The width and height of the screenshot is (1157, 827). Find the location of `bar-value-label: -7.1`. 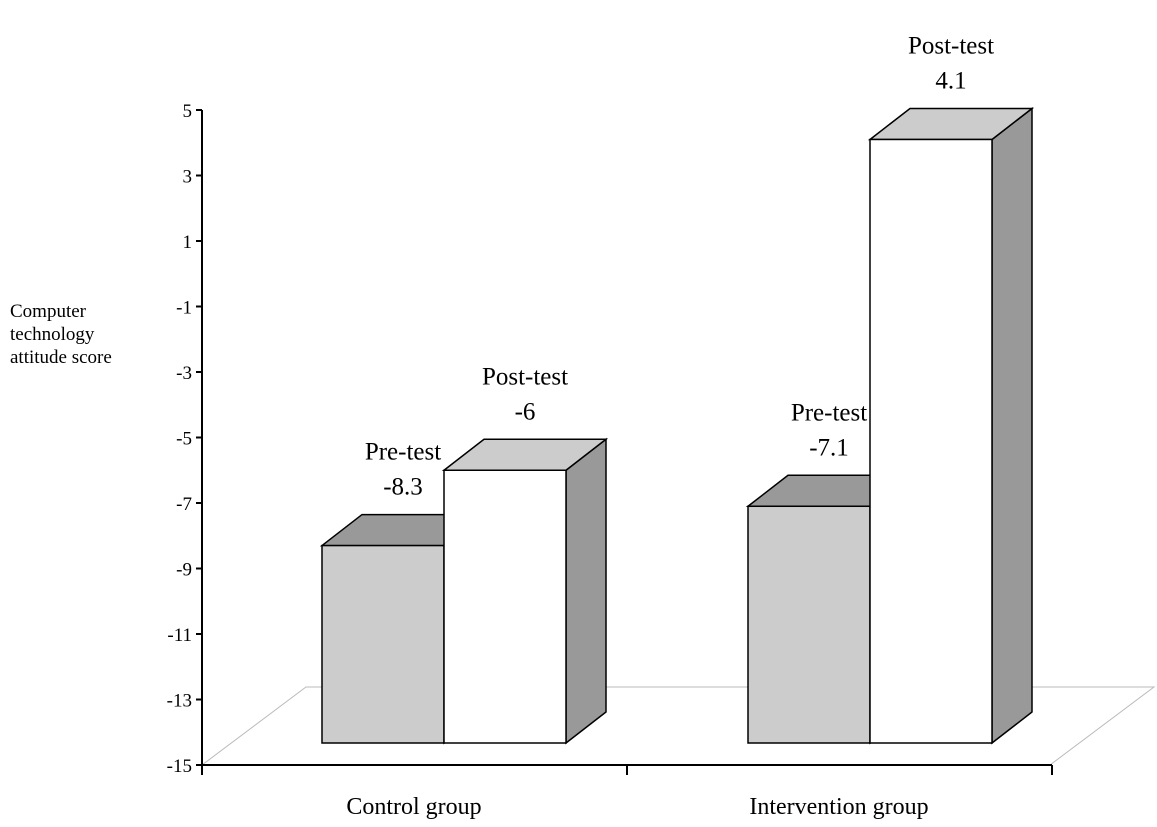

bar-value-label: -7.1 is located at coordinates (829, 447).